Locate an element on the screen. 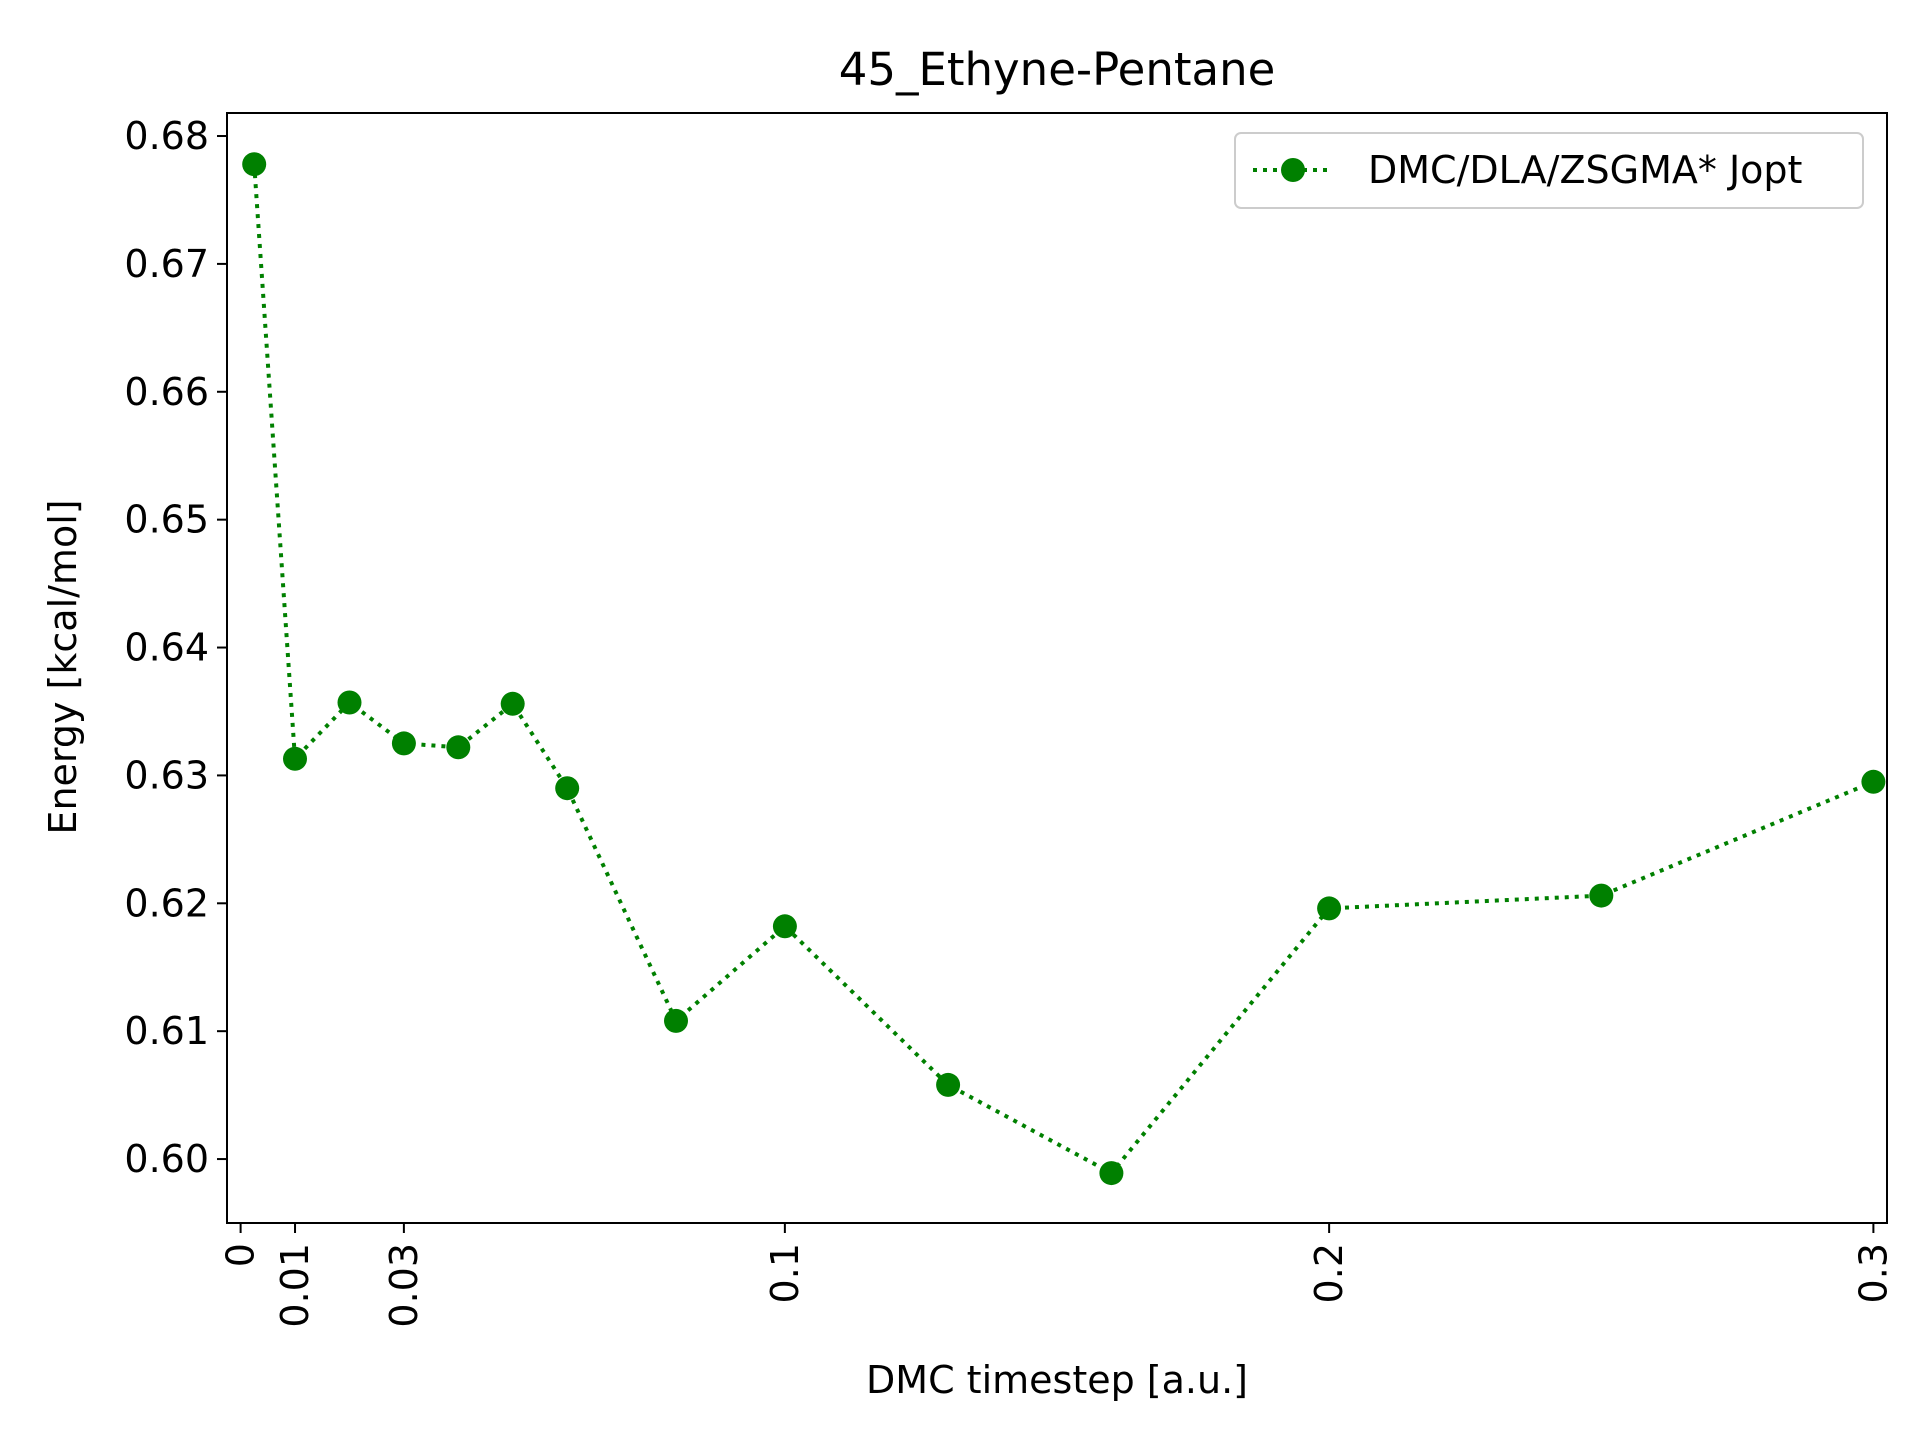  y-tick-label: 0.68 is located at coordinates (166, 136).